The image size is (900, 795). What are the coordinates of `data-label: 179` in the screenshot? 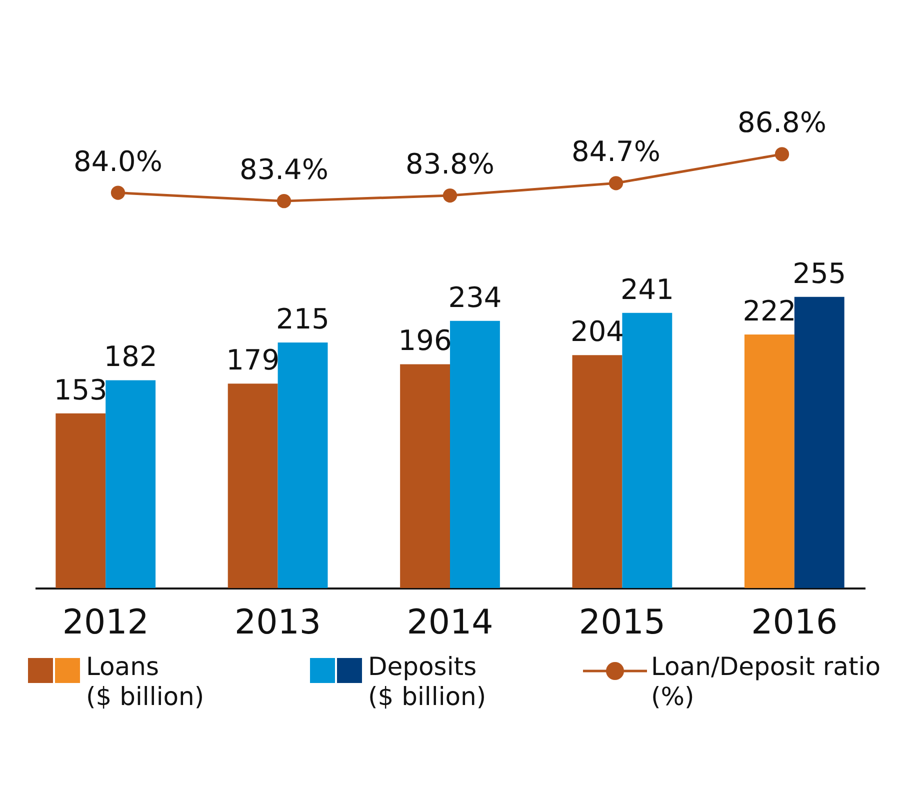 It's located at (253, 360).